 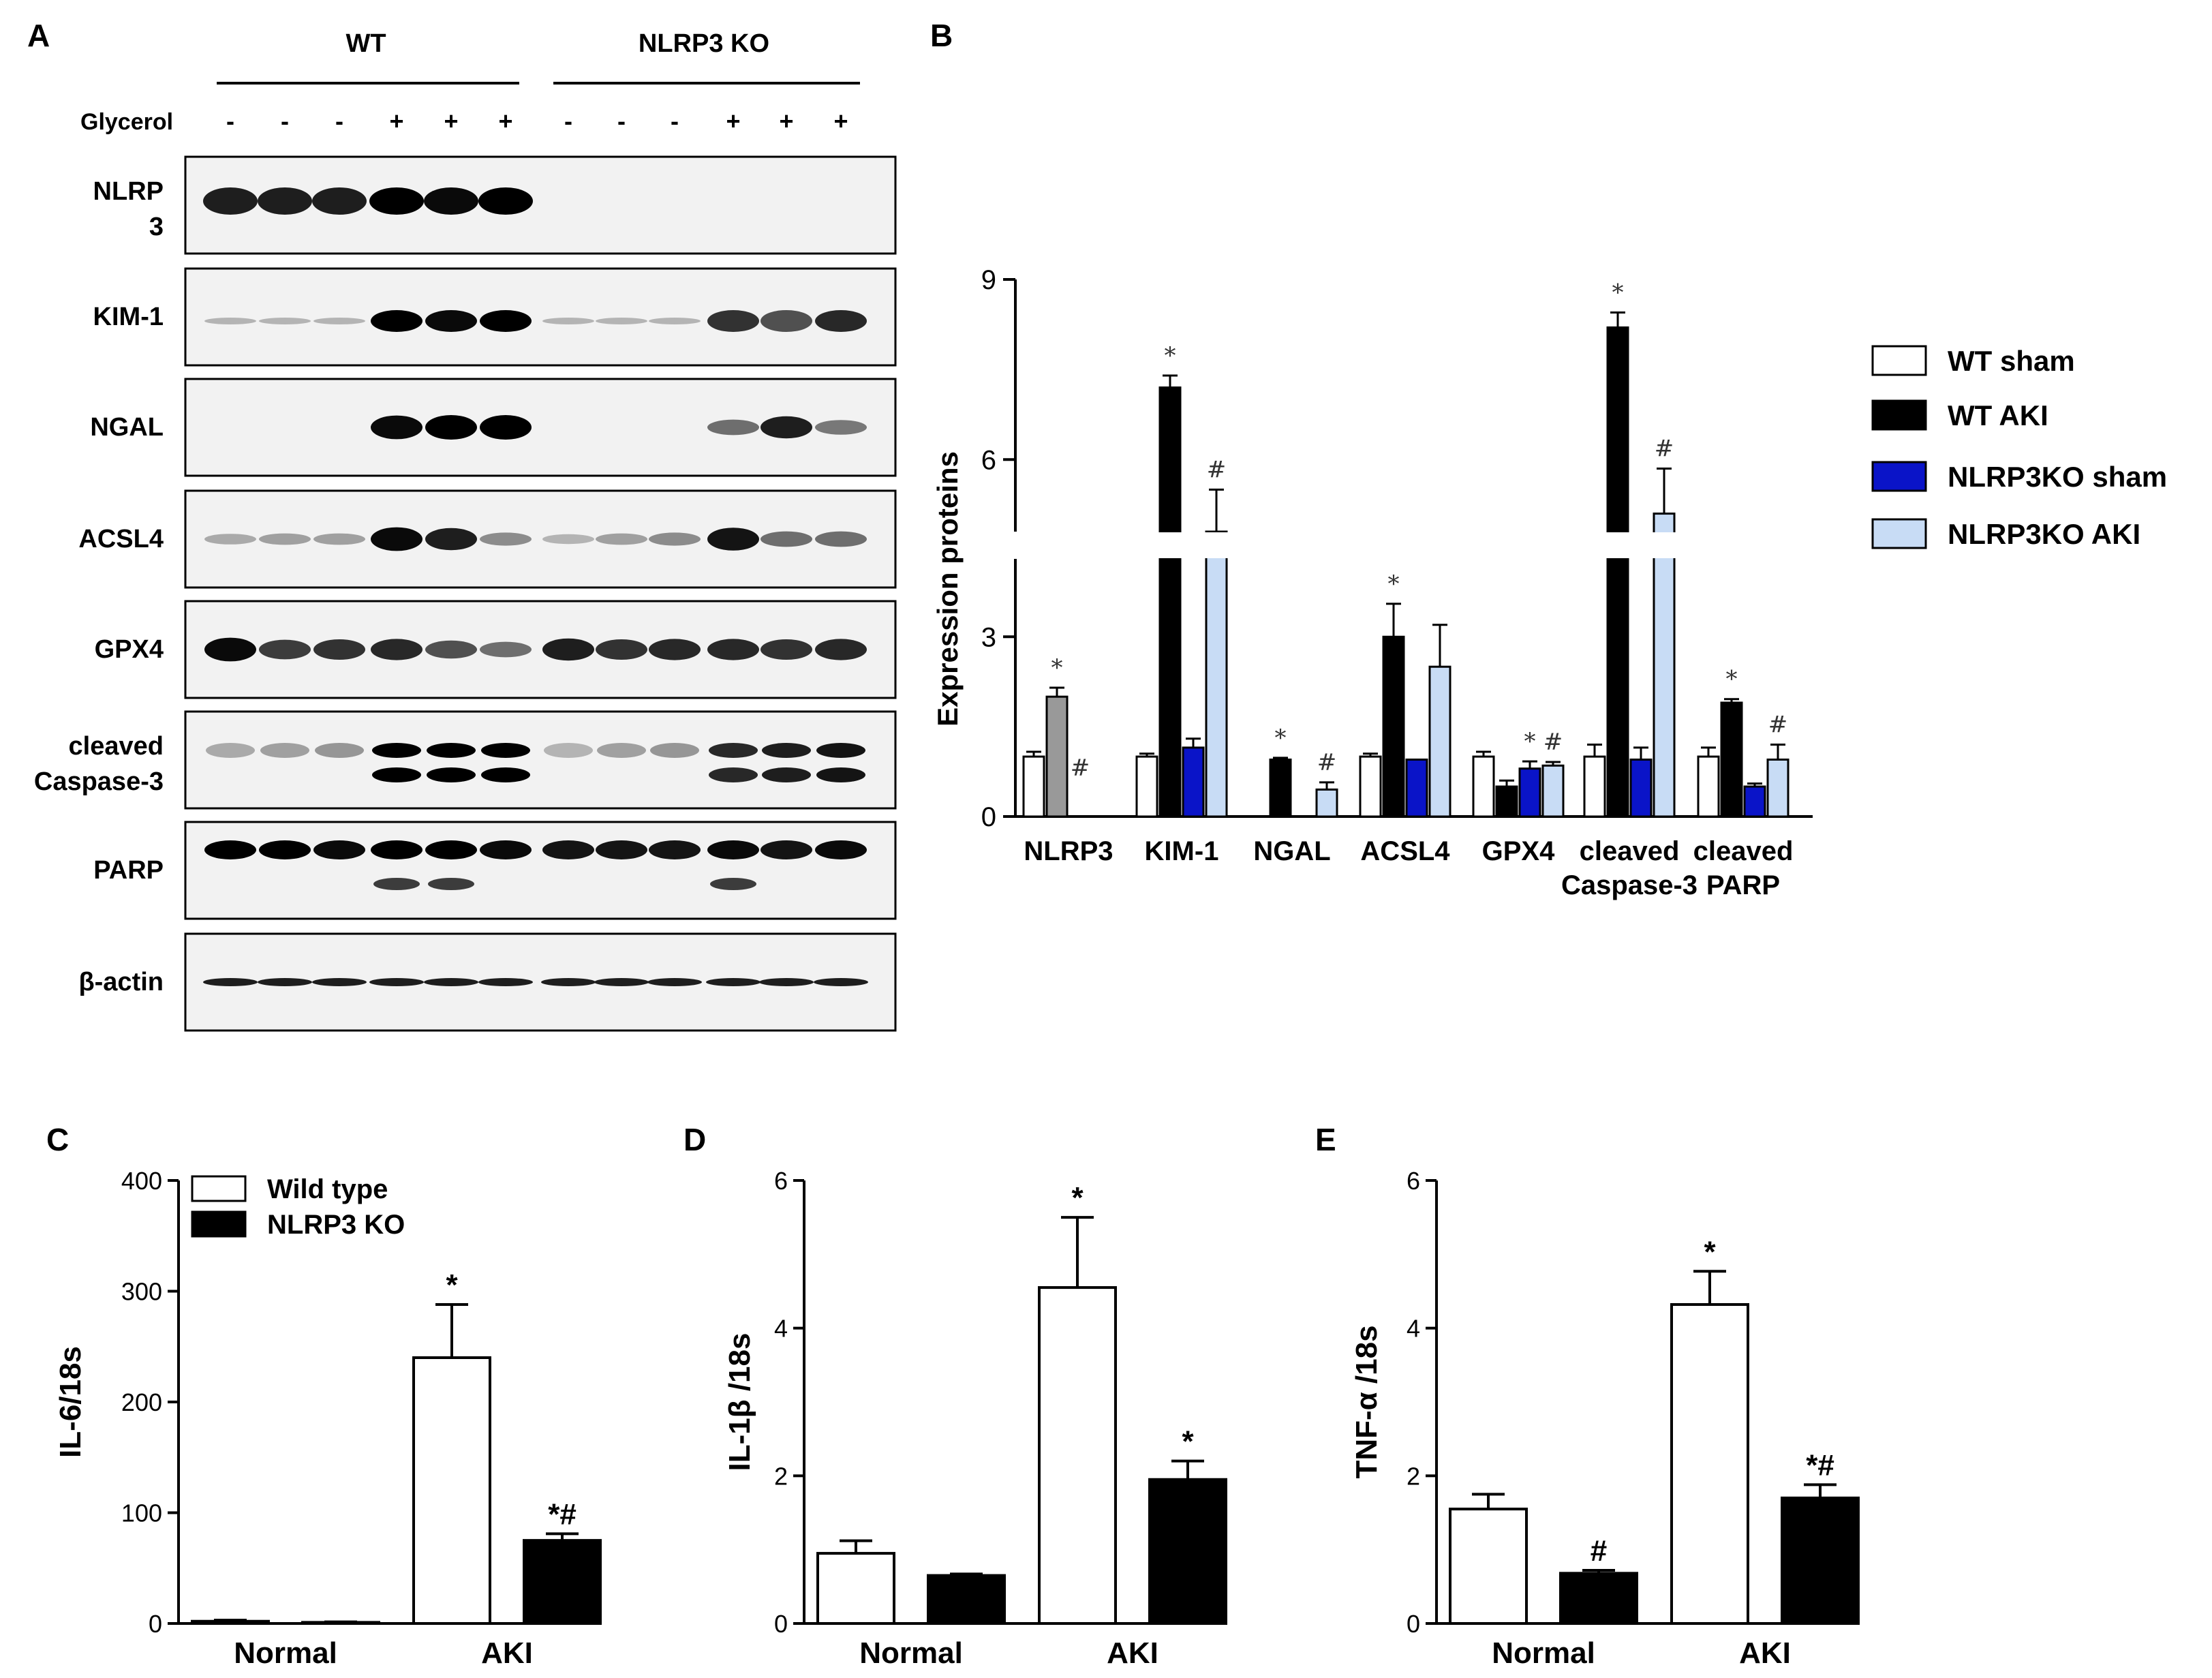 What do you see at coordinates (1630, 885) in the screenshot?
I see `chart-b-category-label: Caspase-3` at bounding box center [1630, 885].